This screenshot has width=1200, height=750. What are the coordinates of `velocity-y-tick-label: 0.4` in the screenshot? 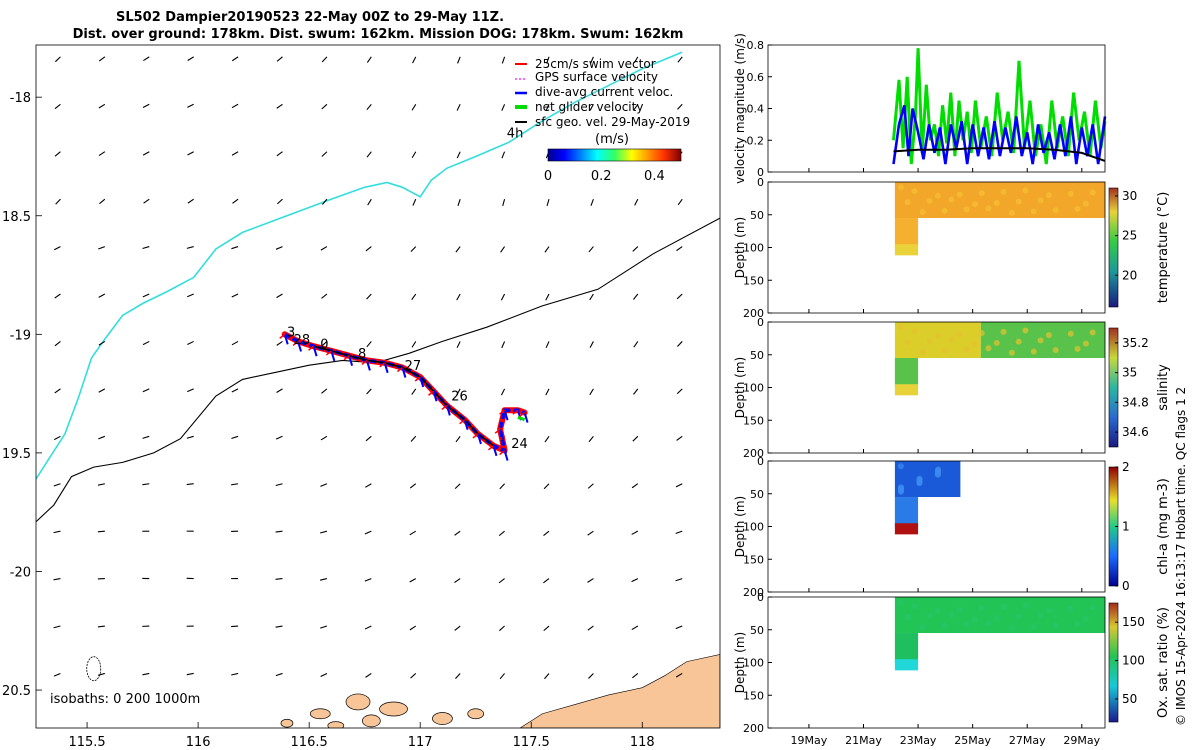 It's located at (756, 109).